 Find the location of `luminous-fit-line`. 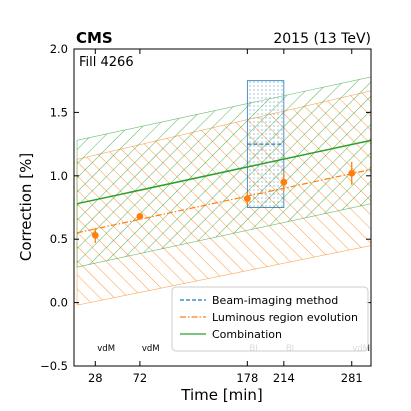

luminous-fit-line is located at coordinates (223, 201).